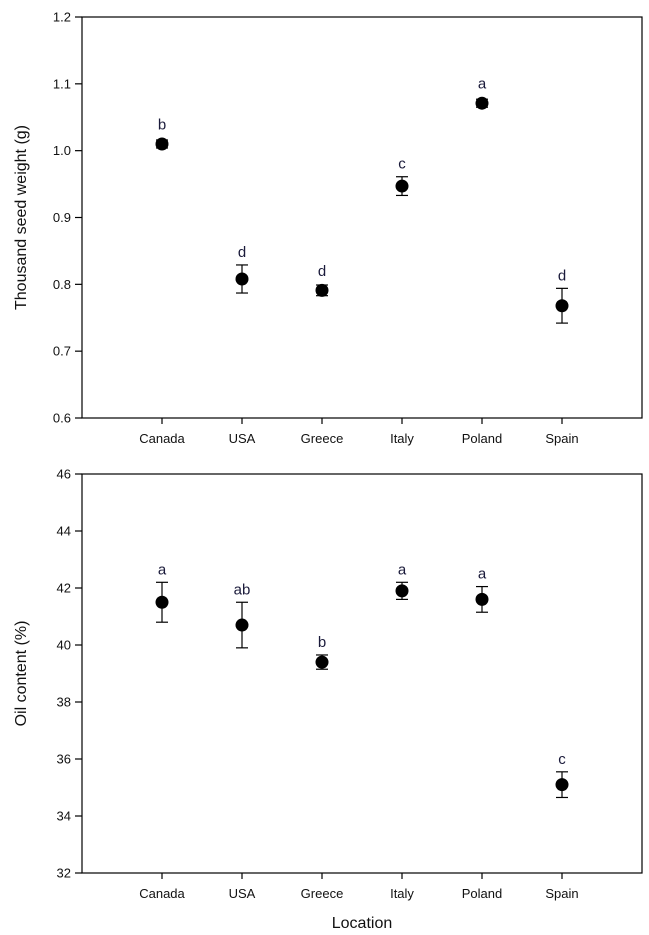 The width and height of the screenshot is (649, 935). I want to click on y-tick-label: 0.7, so click(62, 351).